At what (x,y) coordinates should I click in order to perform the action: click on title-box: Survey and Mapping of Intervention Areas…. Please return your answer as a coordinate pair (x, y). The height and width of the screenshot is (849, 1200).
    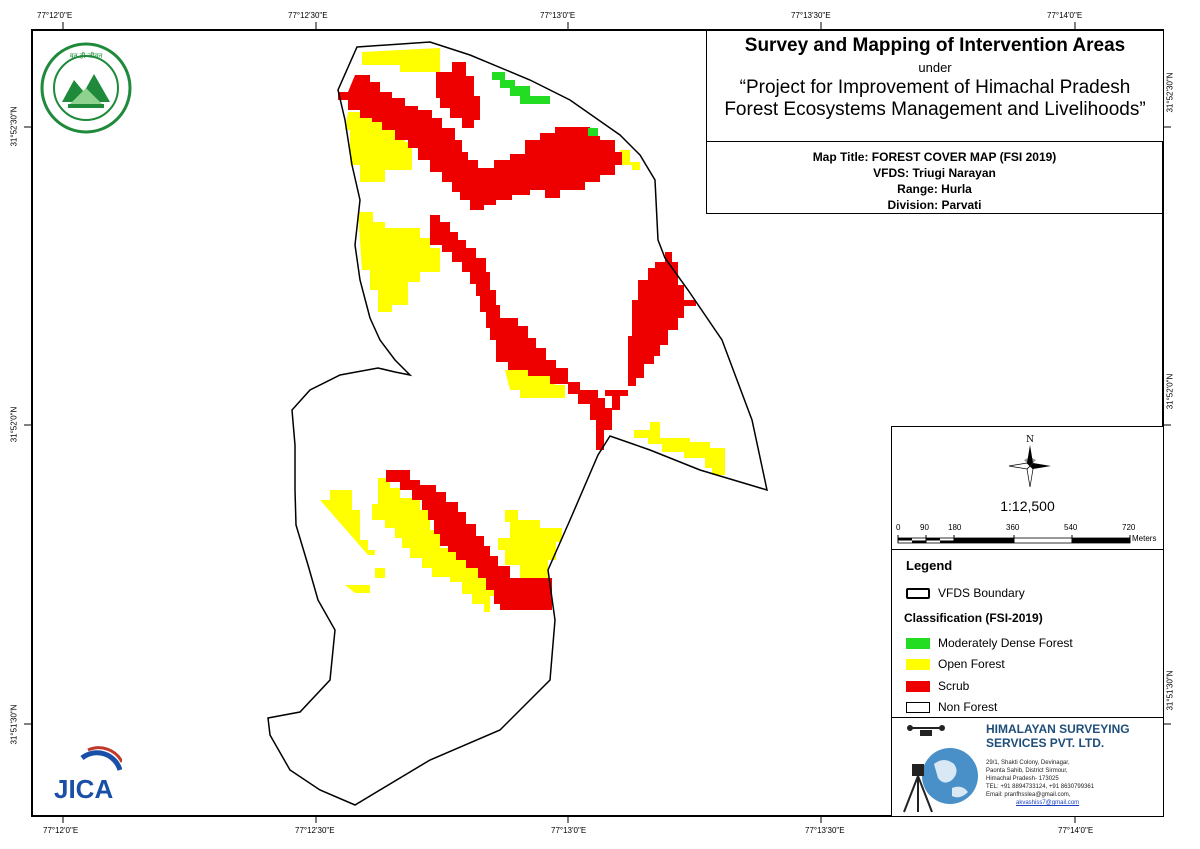
    Looking at the image, I should click on (934, 86).